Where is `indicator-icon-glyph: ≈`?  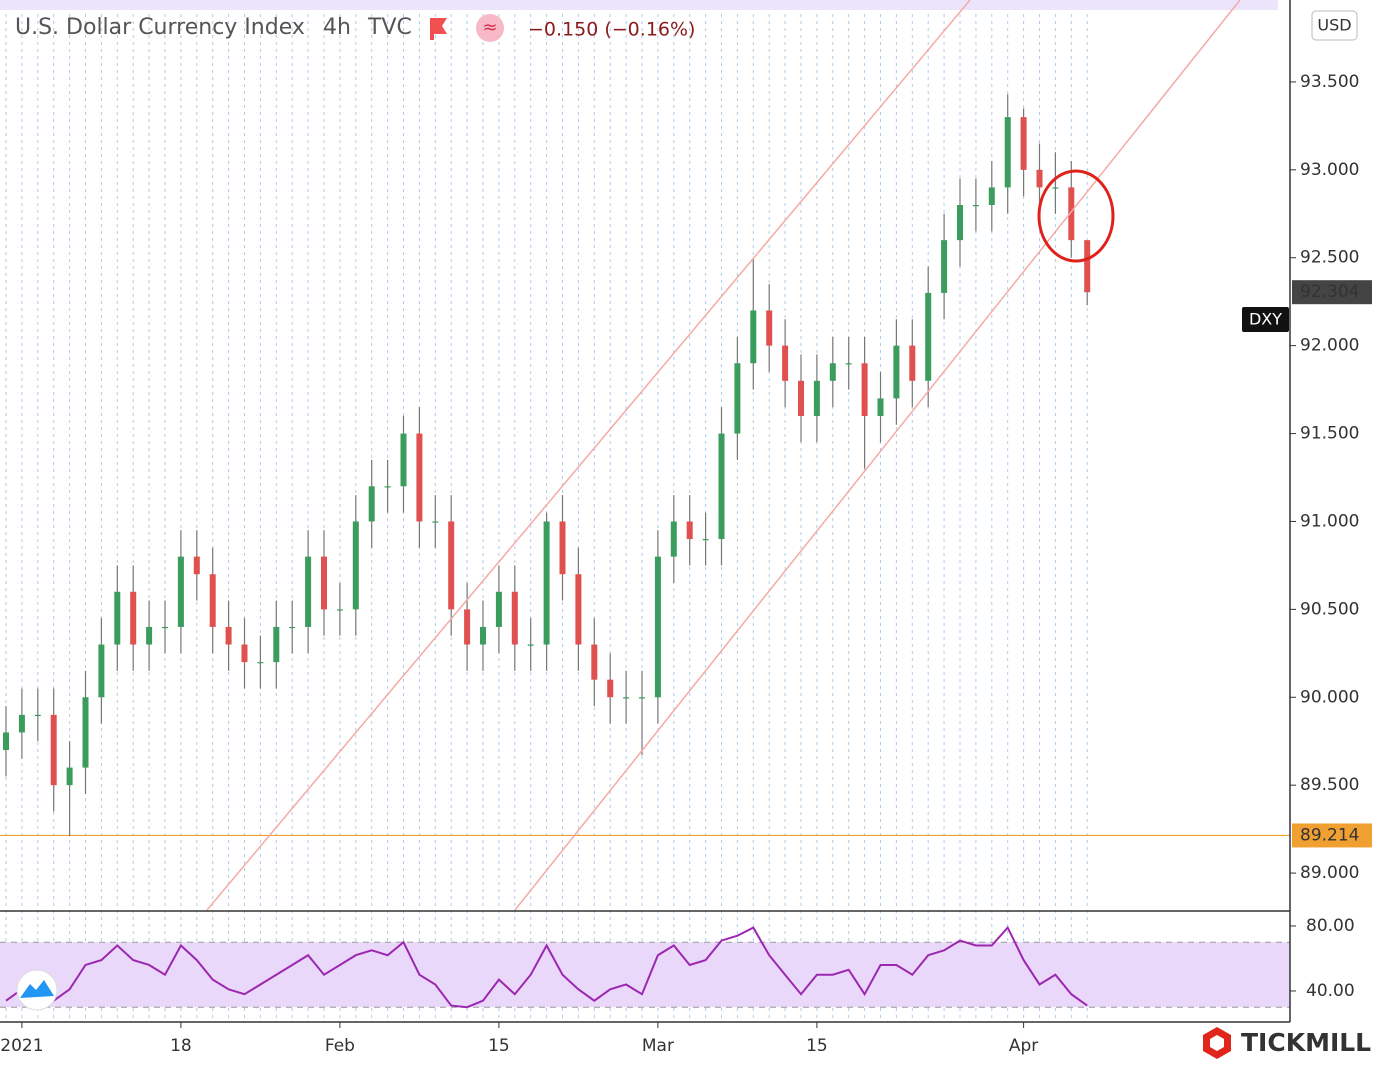
indicator-icon-glyph: ≈ is located at coordinates (489, 27).